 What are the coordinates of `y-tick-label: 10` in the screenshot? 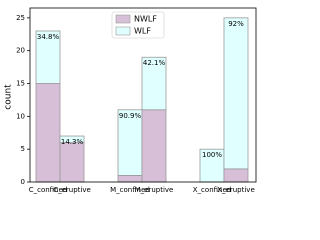 It's located at (20, 116).